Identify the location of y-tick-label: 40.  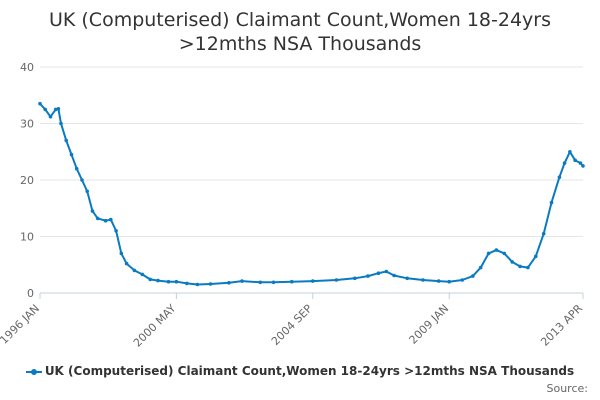
(27, 67).